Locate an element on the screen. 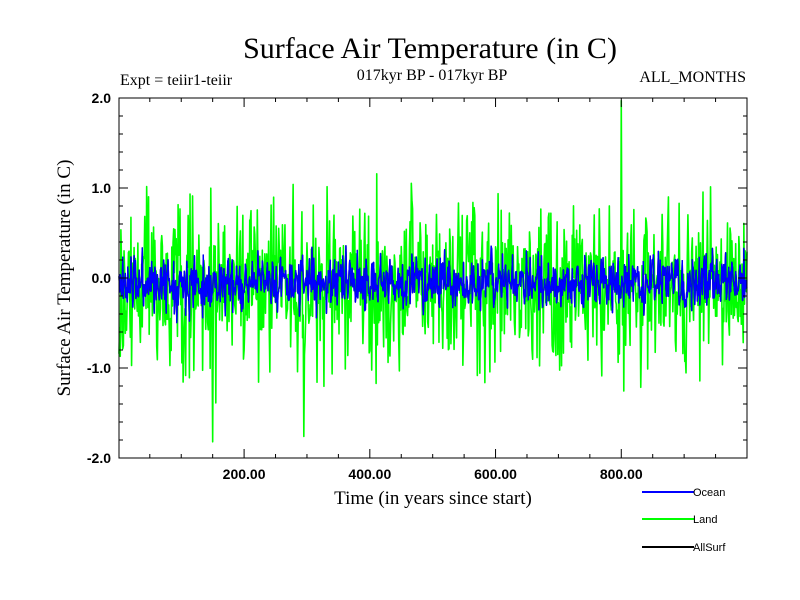 This screenshot has width=800, height=600. x-tick-label: 400.00 is located at coordinates (369, 474).